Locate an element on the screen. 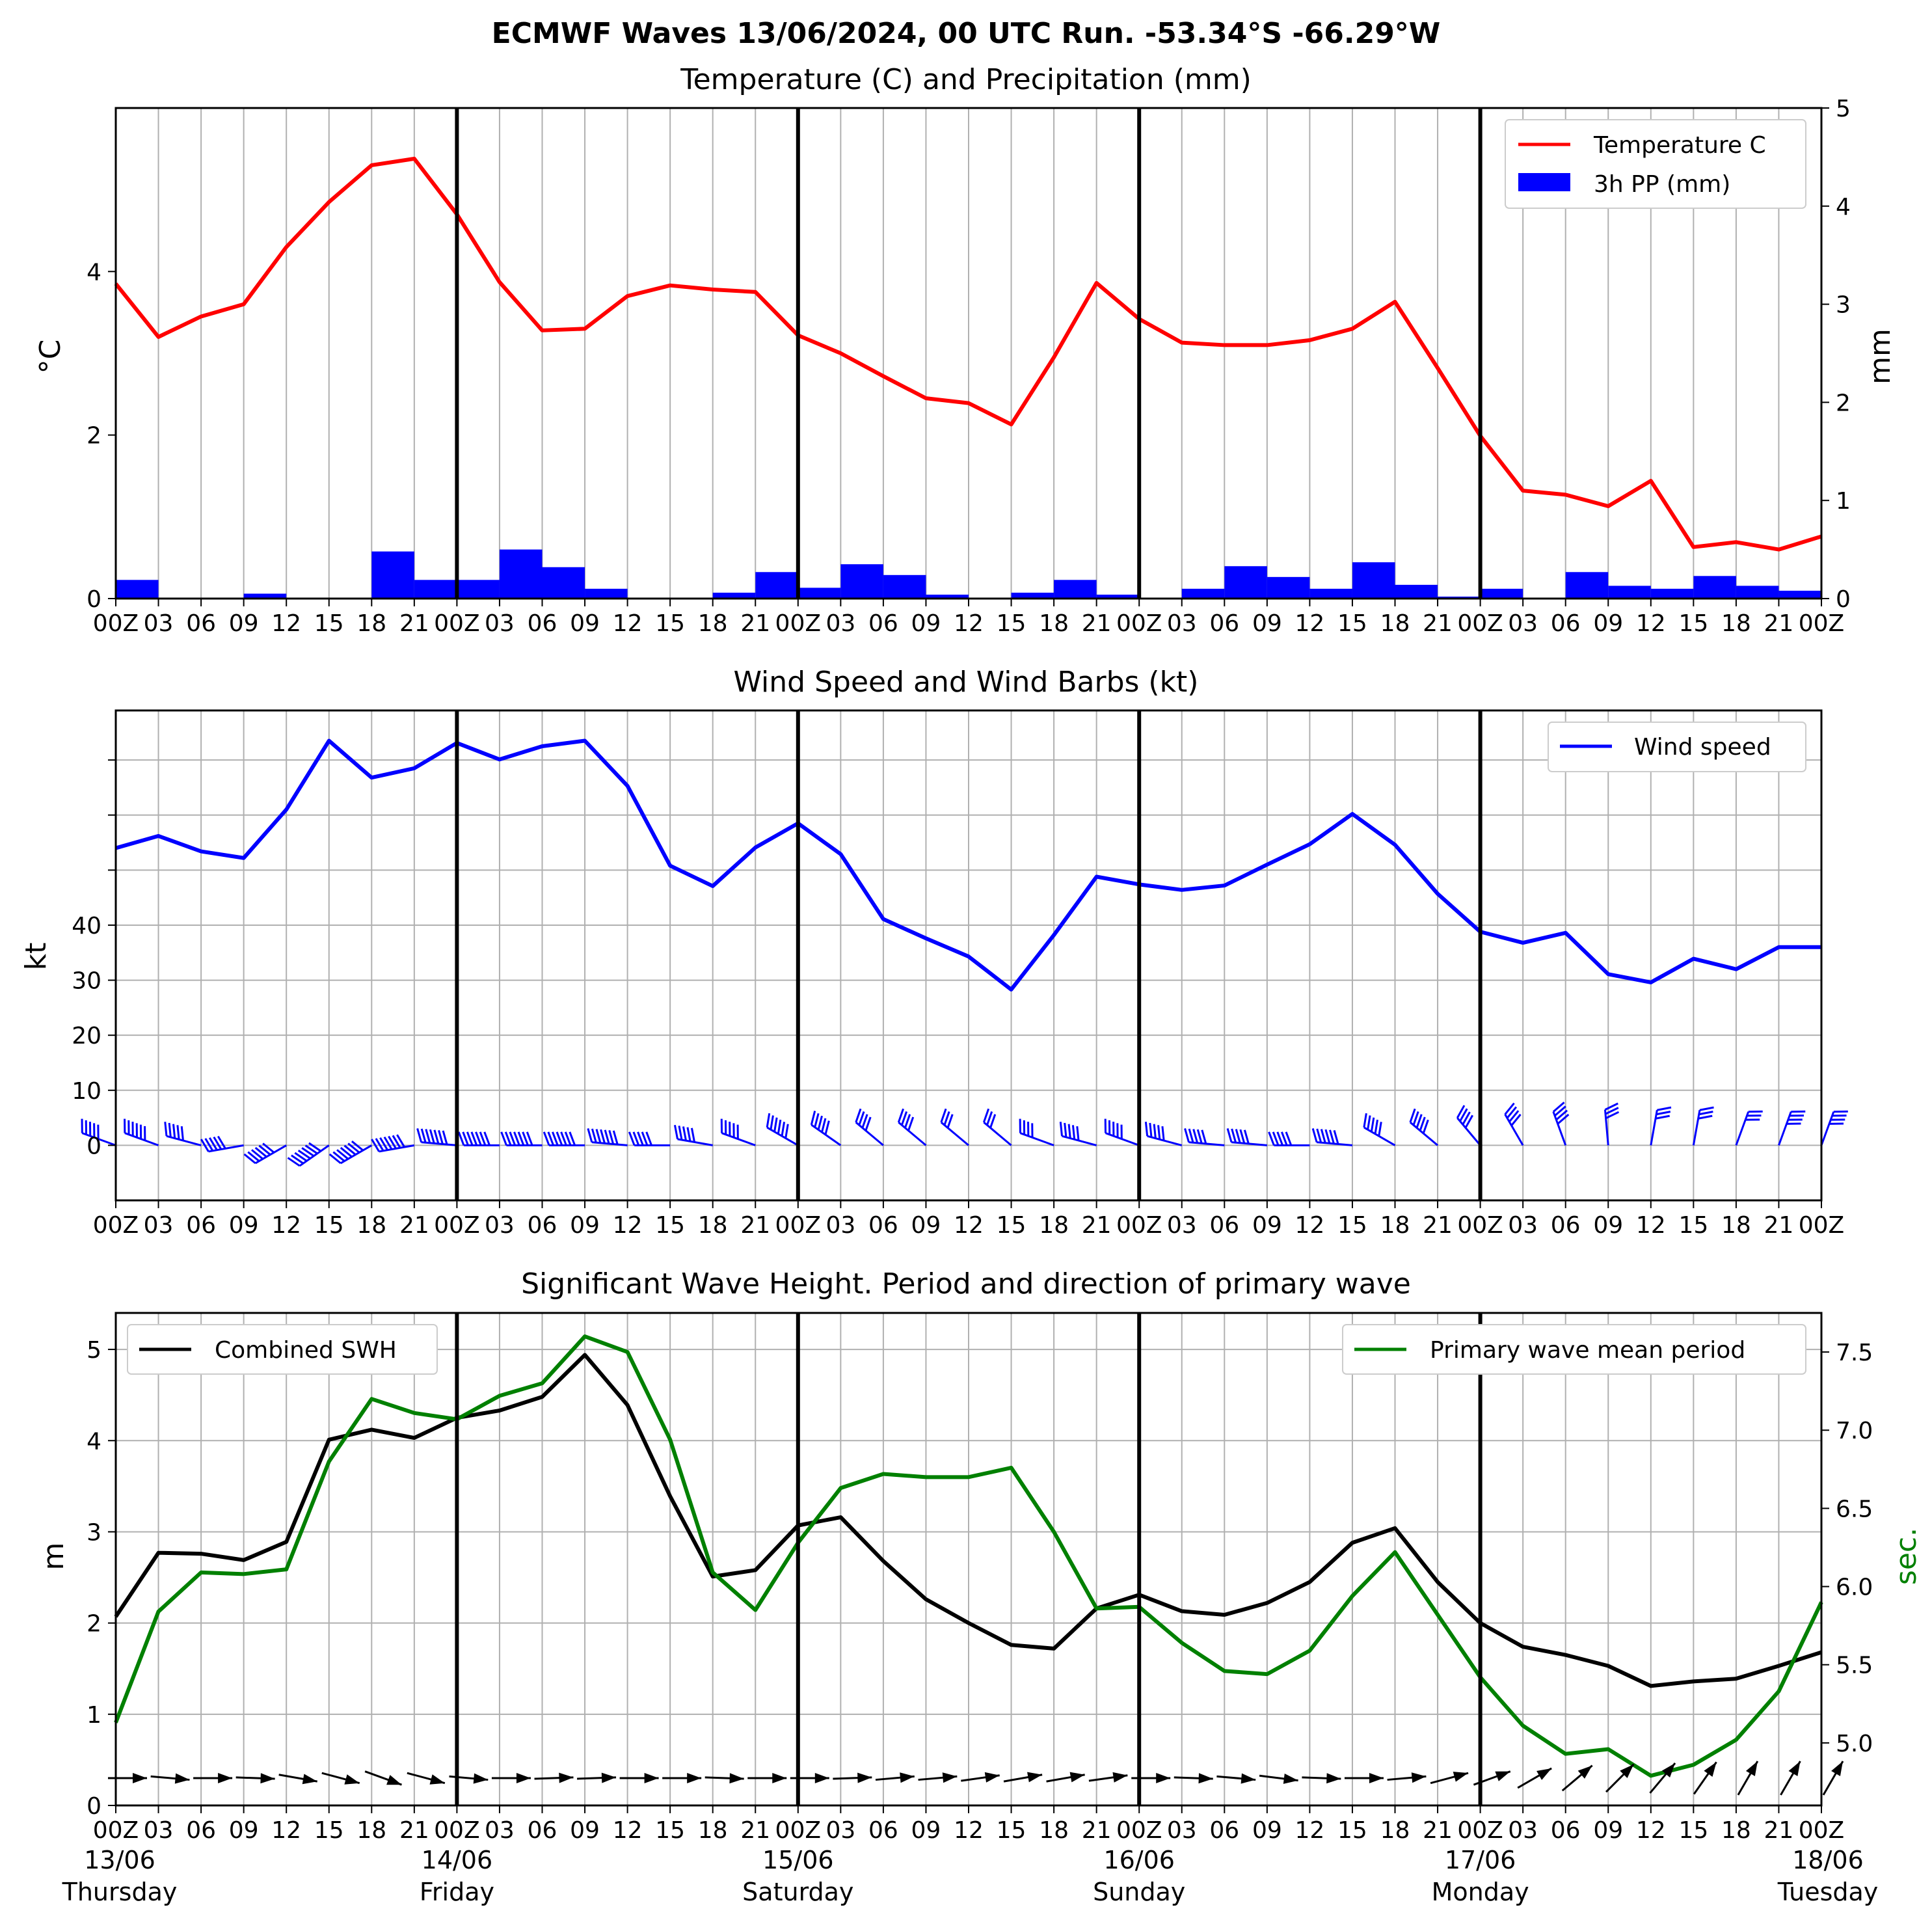 The image size is (1932, 1918). y-tick-label: 5 is located at coordinates (94, 1350).